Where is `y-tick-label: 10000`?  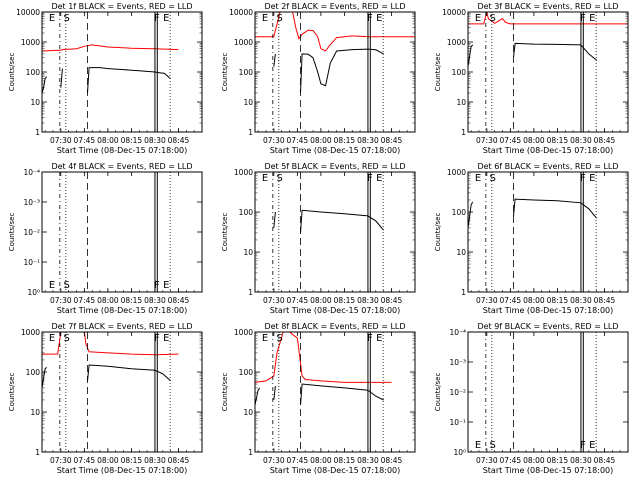 y-tick-label: 10000 is located at coordinates (28, 12).